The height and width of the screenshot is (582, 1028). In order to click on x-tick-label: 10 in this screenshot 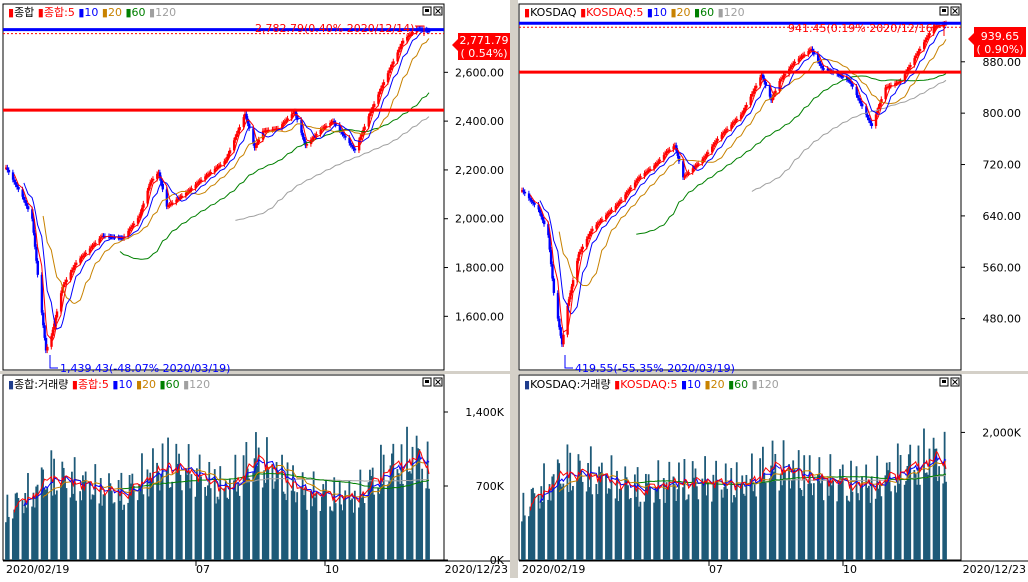, I will do `click(850, 569)`.